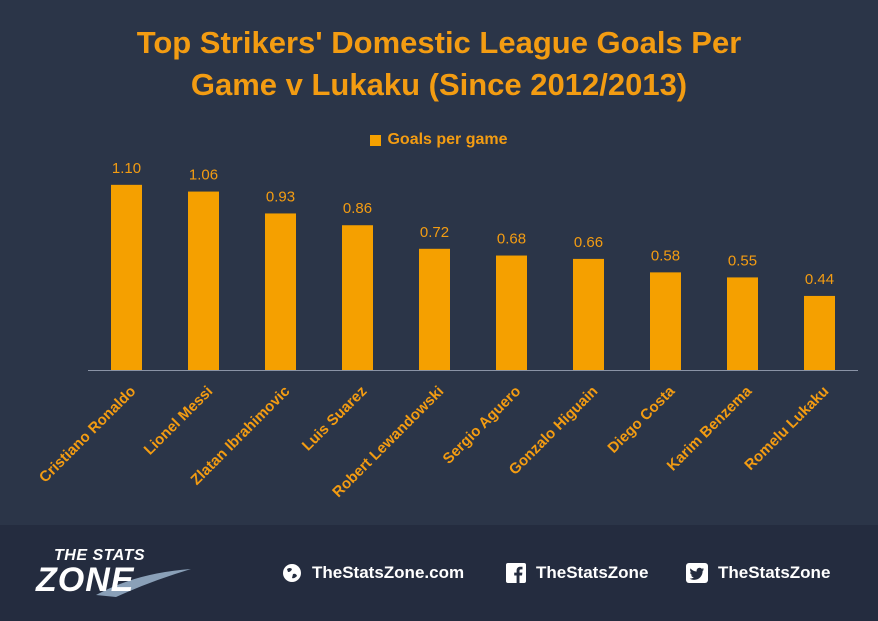 This screenshot has height=621, width=878. Describe the element at coordinates (292, 573) in the screenshot. I see `globe-icon` at that location.